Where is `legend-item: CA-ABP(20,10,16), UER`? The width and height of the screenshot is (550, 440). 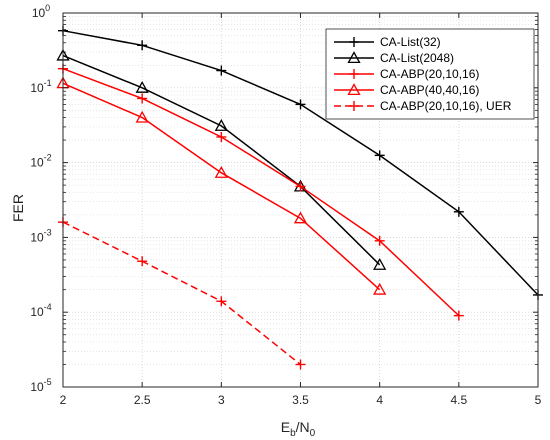
legend-item: CA-ABP(20,10,16), UER is located at coordinates (423, 106).